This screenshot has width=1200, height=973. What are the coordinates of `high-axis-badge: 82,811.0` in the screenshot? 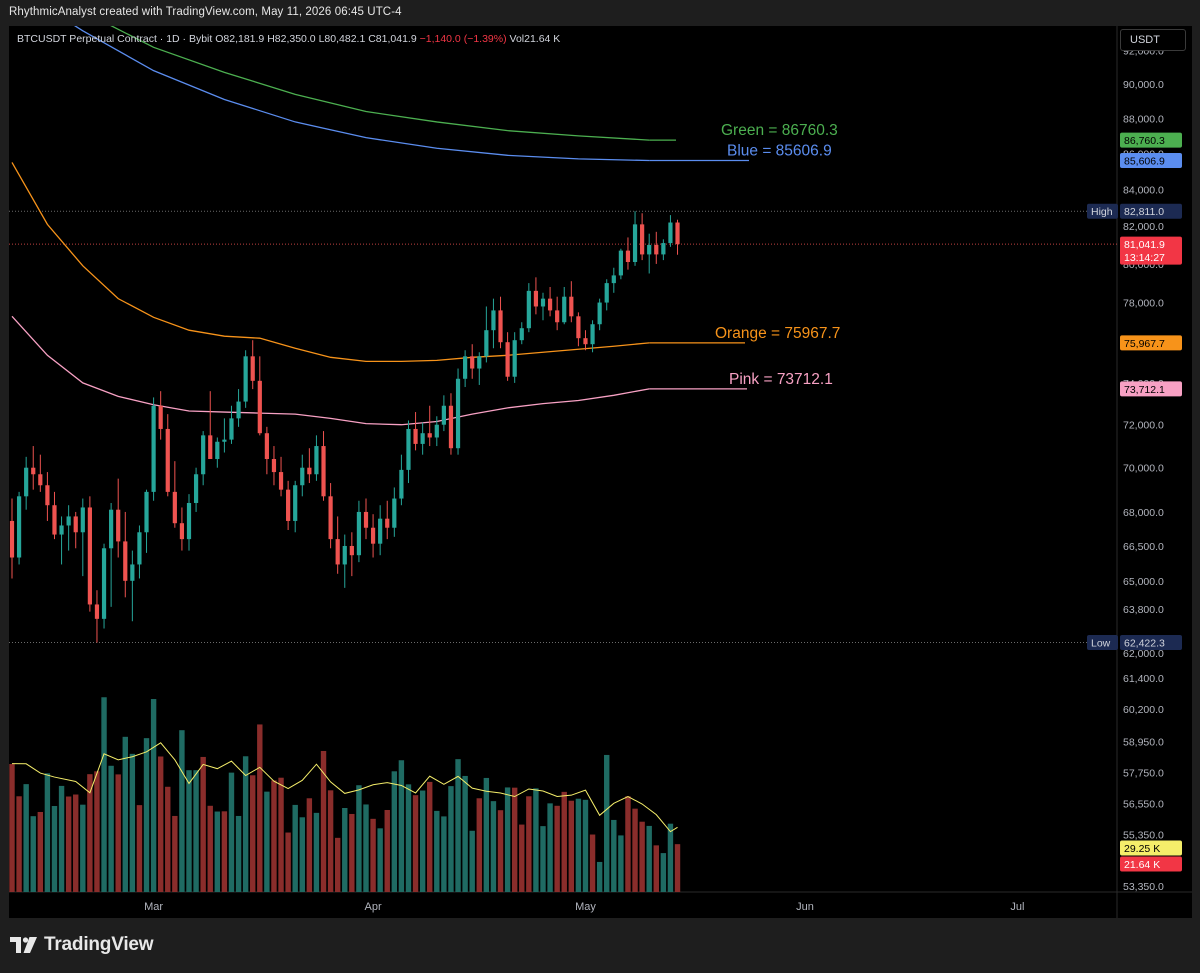 It's located at (1144, 212).